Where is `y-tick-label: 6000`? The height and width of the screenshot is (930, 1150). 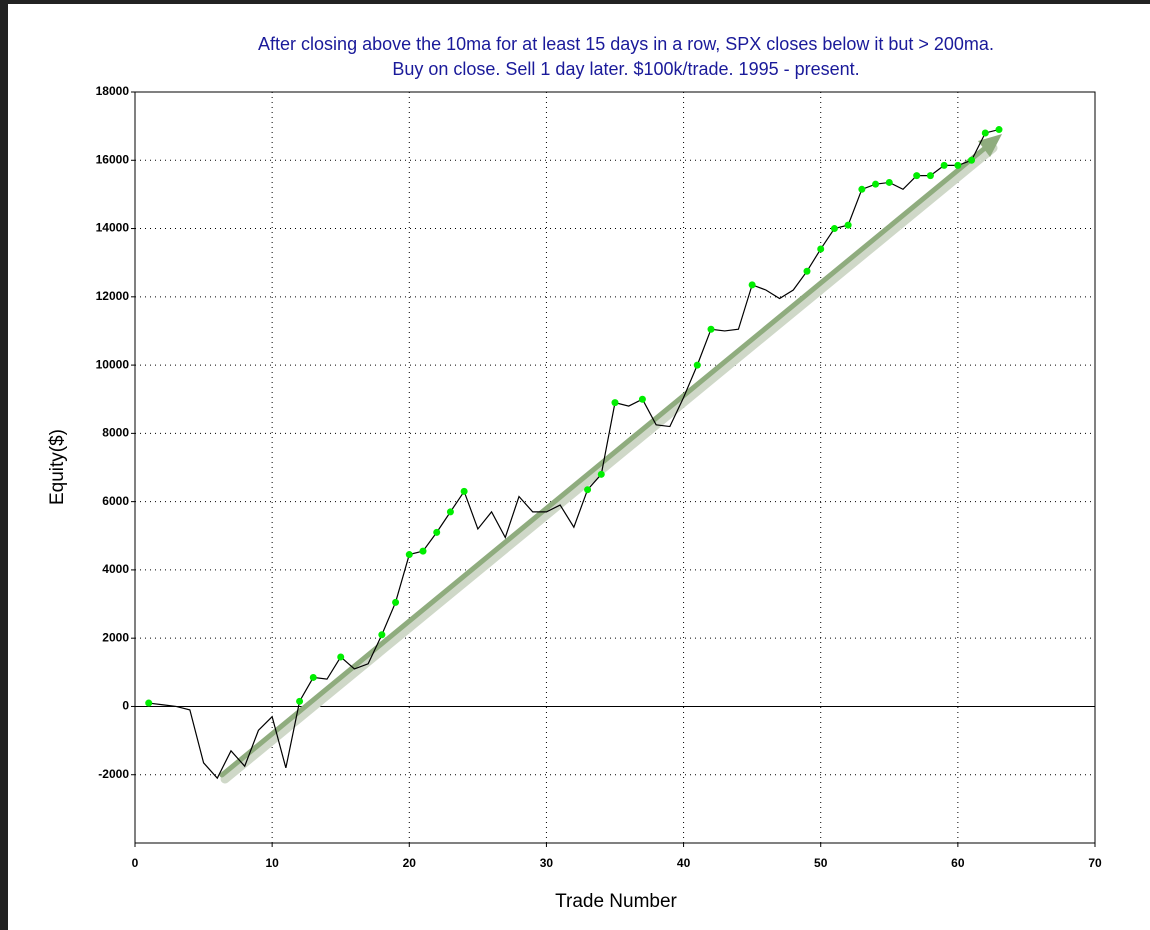
y-tick-label: 6000 is located at coordinates (115, 501).